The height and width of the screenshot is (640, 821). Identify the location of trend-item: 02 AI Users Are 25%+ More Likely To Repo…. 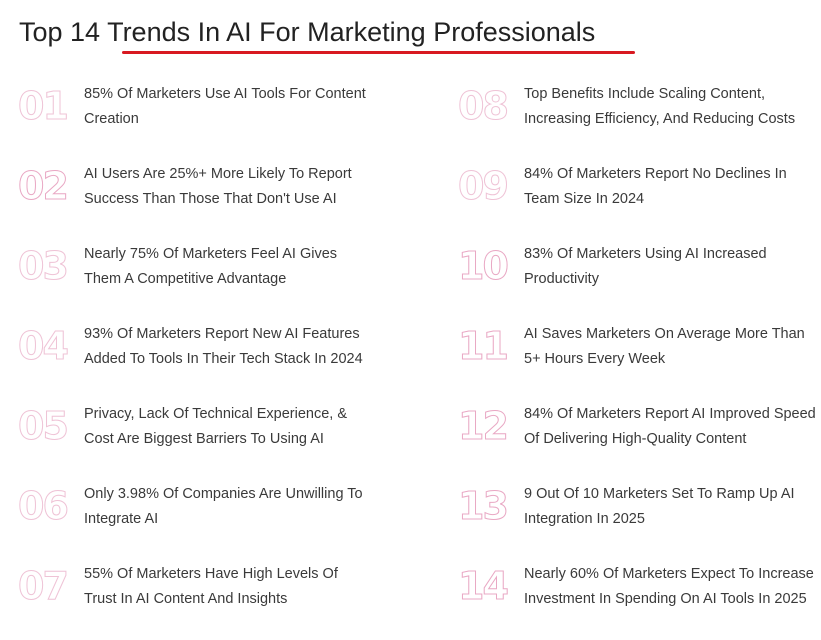
(196, 187).